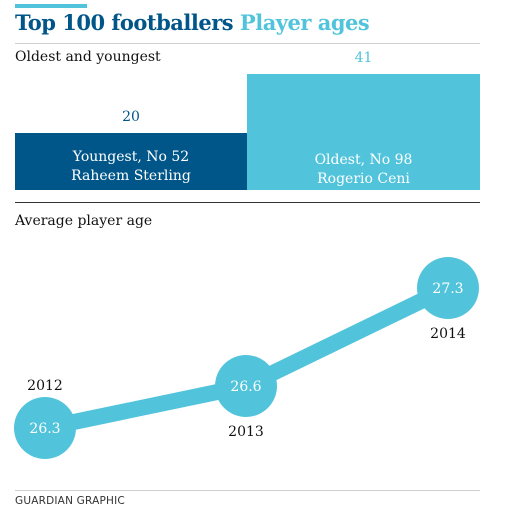 Image resolution: width=531 pixels, height=520 pixels. I want to click on bar-value-youngest: 20, so click(131, 117).